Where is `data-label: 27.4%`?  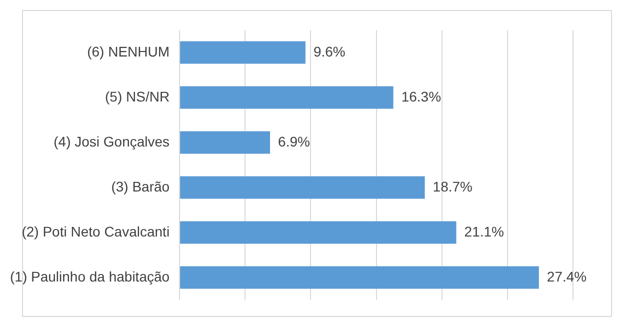 data-label: 27.4% is located at coordinates (566, 276).